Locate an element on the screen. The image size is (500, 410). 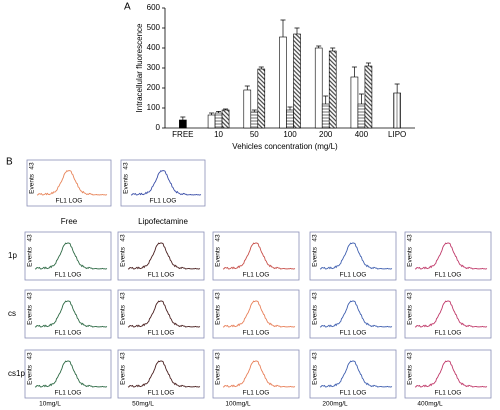
x-tick-label: 10 is located at coordinates (218, 134).